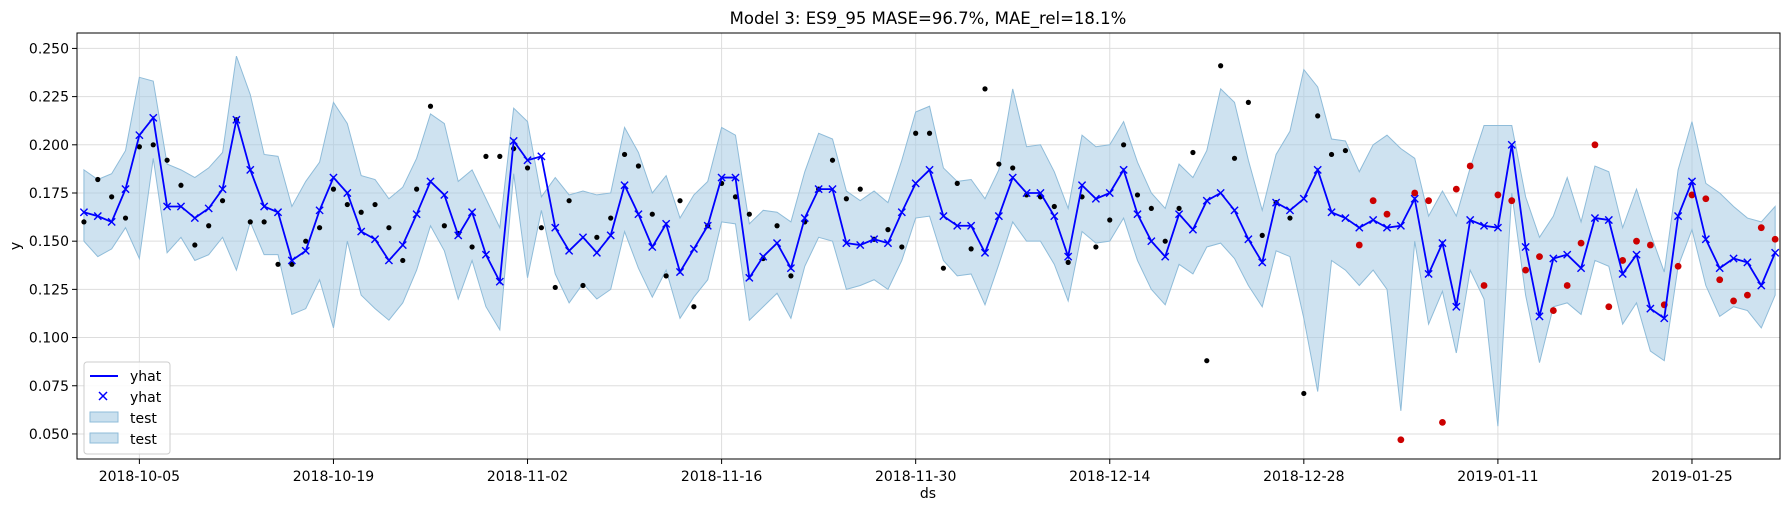  I want to click on x-axis-label: ds, so click(928, 494).